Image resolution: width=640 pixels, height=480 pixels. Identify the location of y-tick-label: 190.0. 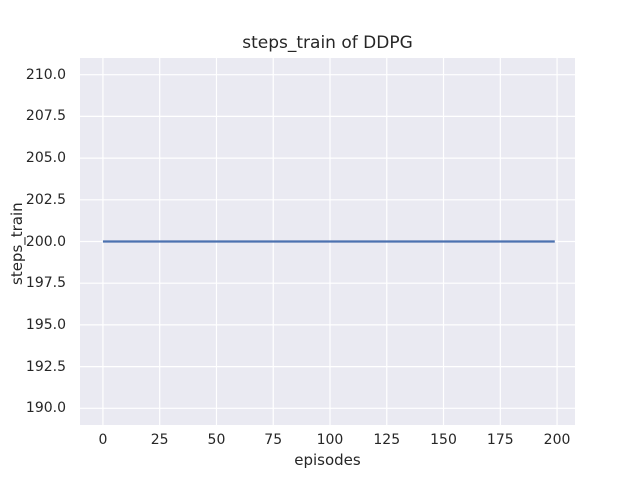
(45, 408).